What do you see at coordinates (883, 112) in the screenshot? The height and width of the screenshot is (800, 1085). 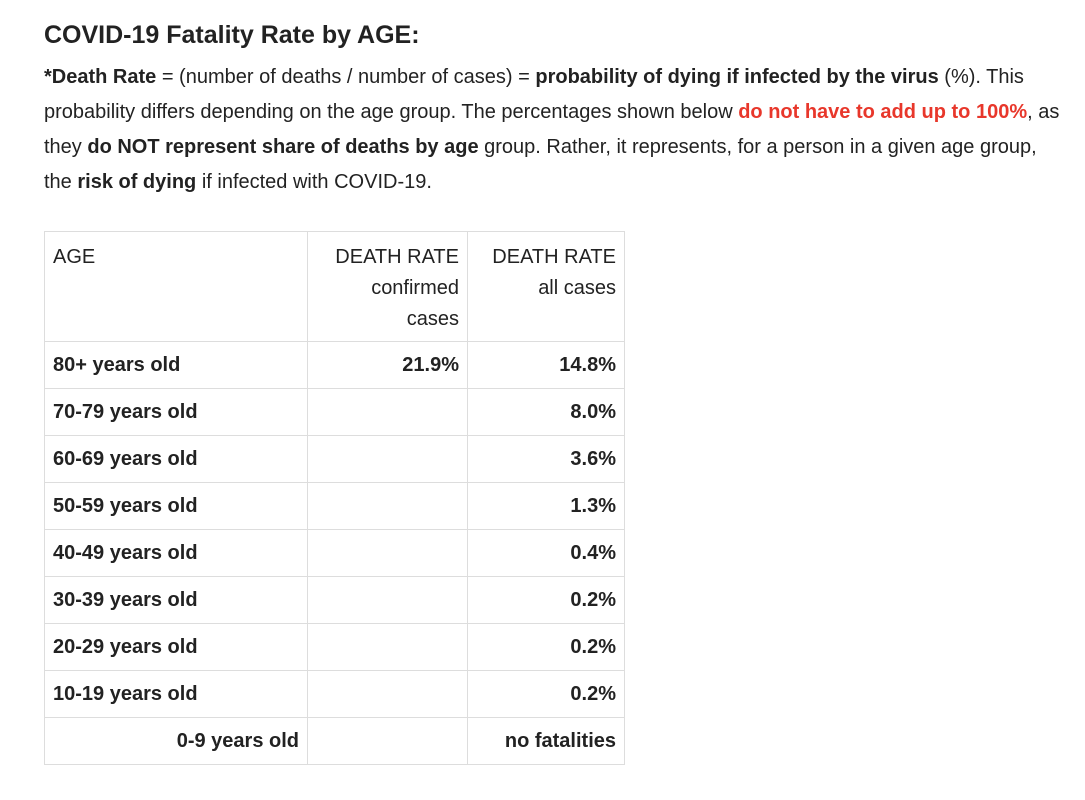 I see `intro-highlight-not-add-up: do not have to add up to 100%` at bounding box center [883, 112].